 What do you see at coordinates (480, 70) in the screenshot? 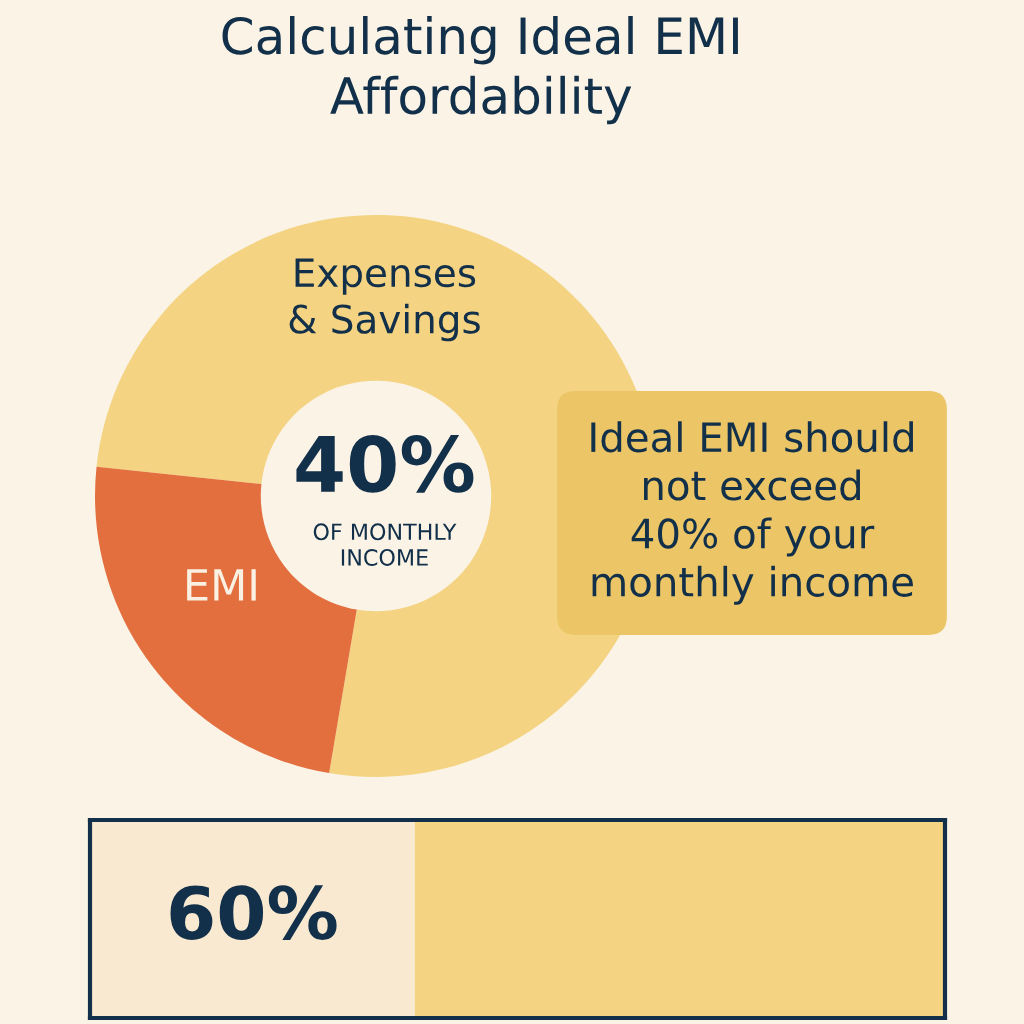
I see `chart-title: Calculating Ideal EMI Affordability` at bounding box center [480, 70].